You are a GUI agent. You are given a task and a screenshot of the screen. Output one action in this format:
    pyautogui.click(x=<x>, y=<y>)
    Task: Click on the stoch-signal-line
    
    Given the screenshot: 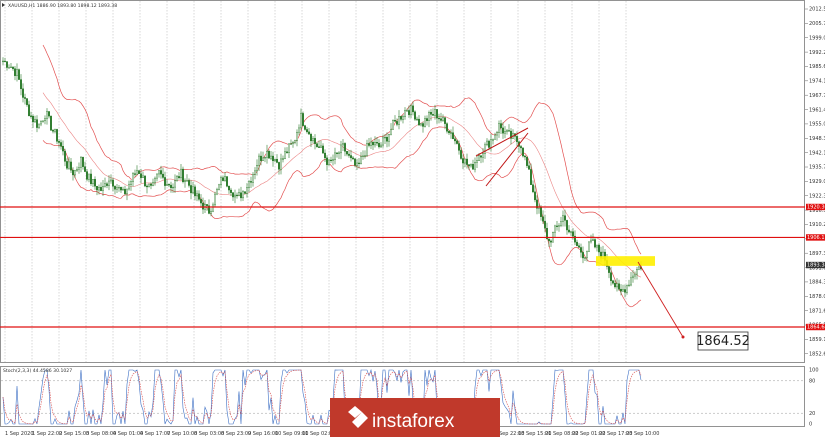 What is the action you would take?
    pyautogui.click(x=322, y=397)
    